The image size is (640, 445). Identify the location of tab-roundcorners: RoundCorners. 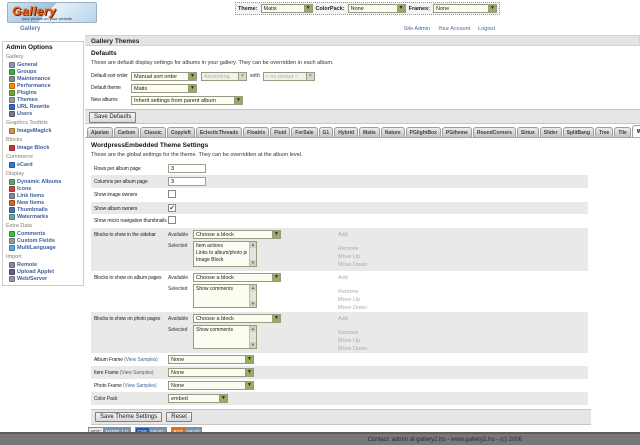
(494, 132).